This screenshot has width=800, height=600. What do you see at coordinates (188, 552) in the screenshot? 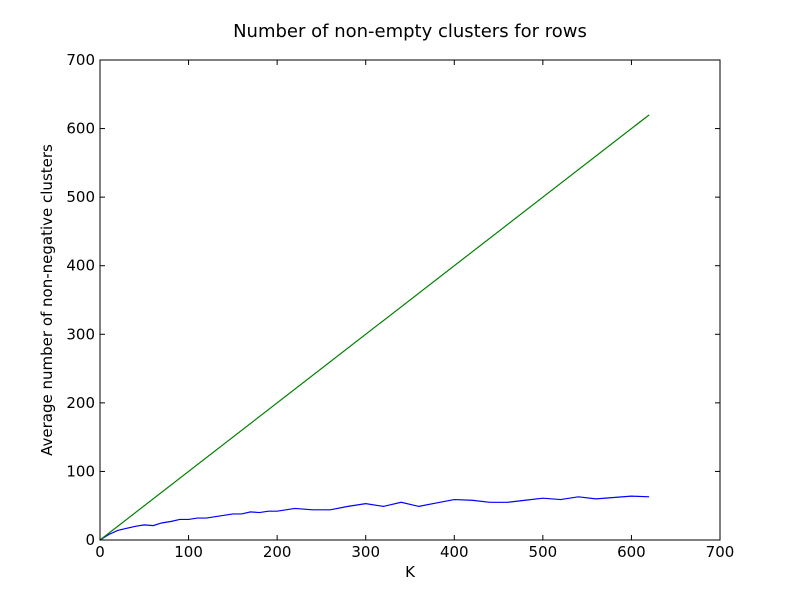
I see `x-tick-label: 100` at bounding box center [188, 552].